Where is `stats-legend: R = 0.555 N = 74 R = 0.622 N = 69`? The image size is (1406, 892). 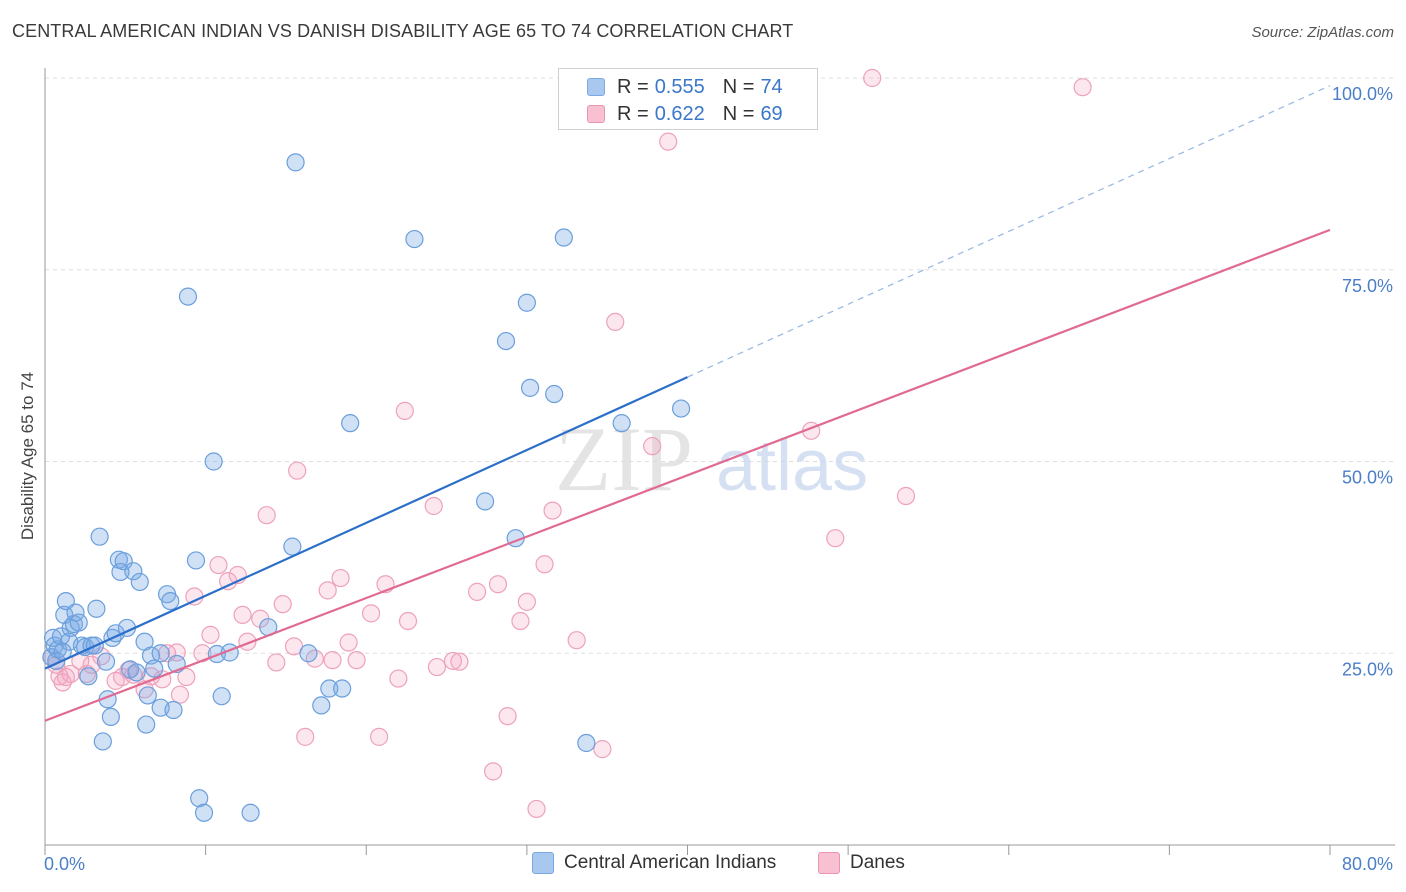 stats-legend: R = 0.555 N = 74 R = 0.622 N = 69 is located at coordinates (688, 99).